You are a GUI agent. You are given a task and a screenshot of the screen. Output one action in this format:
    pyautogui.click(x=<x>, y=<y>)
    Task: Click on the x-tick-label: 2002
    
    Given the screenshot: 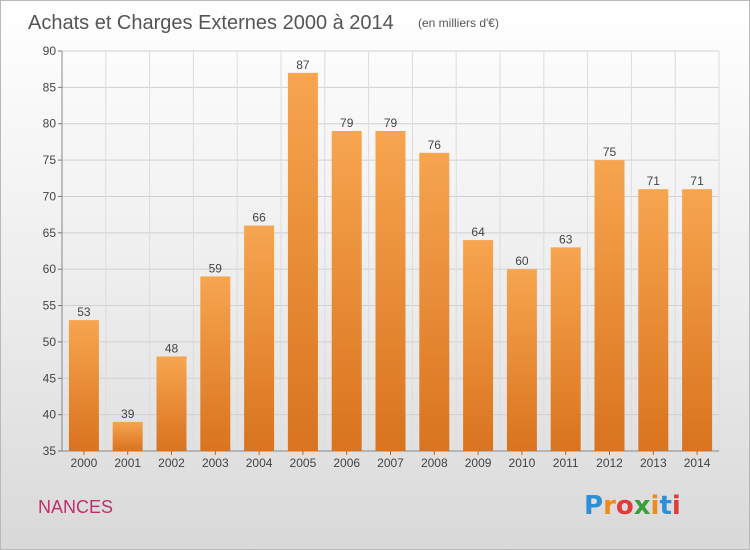 What is the action you would take?
    pyautogui.click(x=171, y=463)
    